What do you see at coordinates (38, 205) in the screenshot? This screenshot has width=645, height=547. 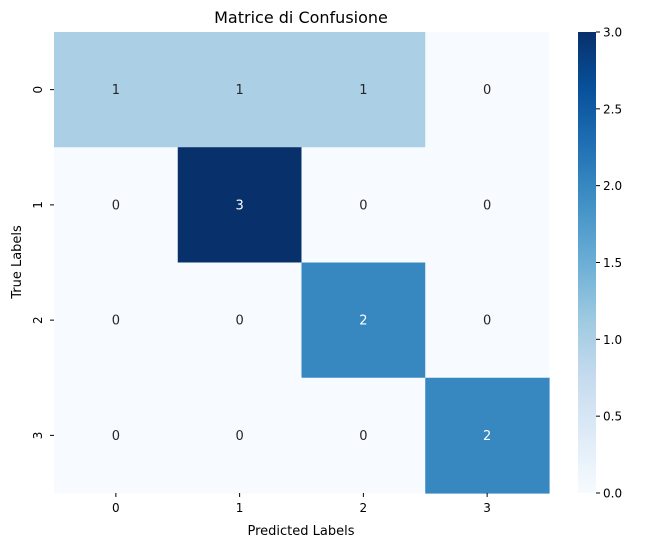 I see `y-tick-label-1: 1` at bounding box center [38, 205].